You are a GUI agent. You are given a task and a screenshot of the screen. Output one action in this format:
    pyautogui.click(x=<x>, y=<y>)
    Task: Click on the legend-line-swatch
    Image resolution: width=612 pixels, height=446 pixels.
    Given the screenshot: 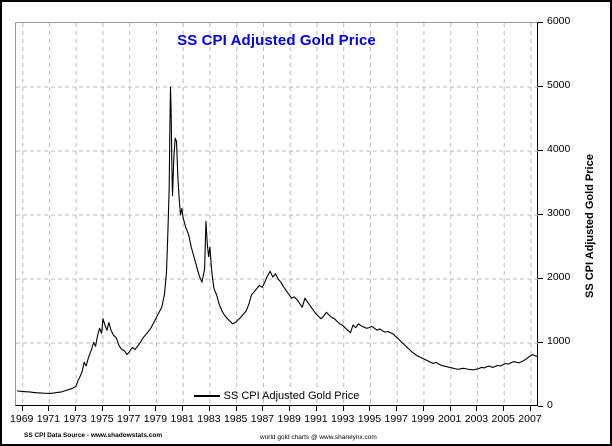 What is the action you would take?
    pyautogui.click(x=206, y=396)
    